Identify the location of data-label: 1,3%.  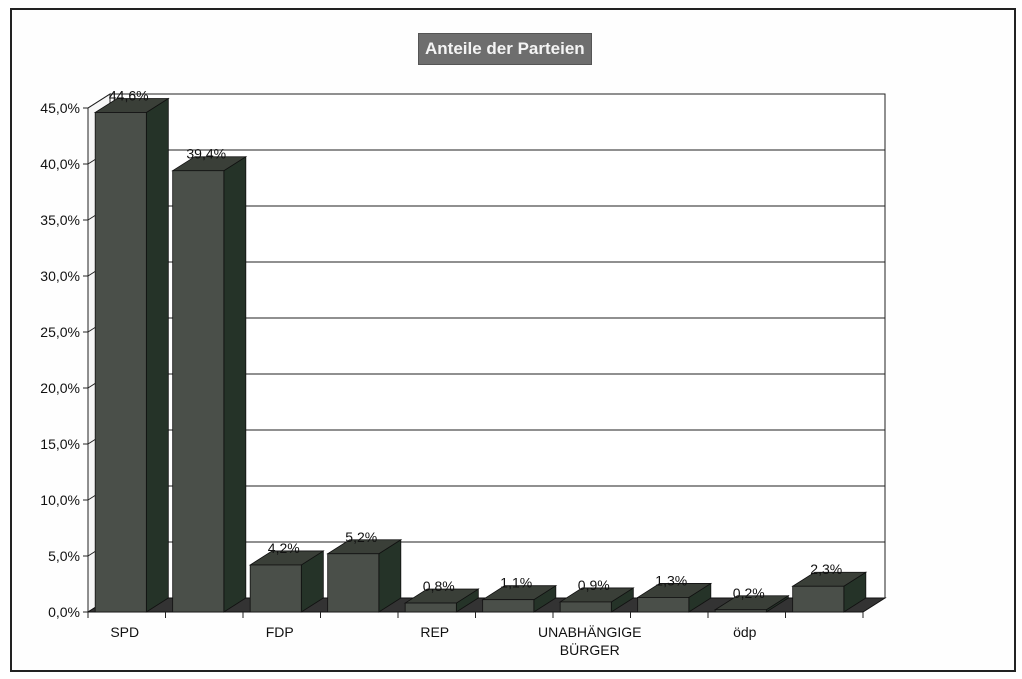
(671, 580).